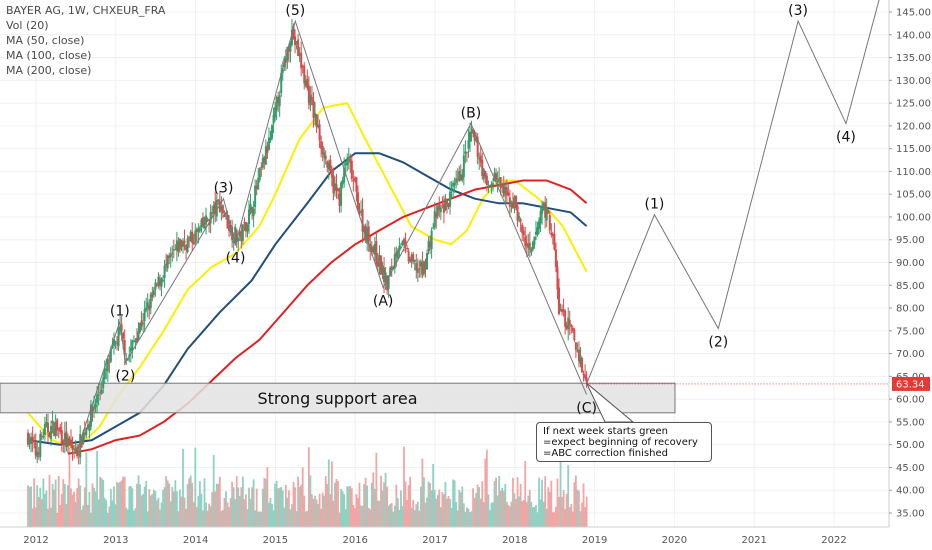  What do you see at coordinates (125, 377) in the screenshot?
I see `wave-label: (2)` at bounding box center [125, 377].